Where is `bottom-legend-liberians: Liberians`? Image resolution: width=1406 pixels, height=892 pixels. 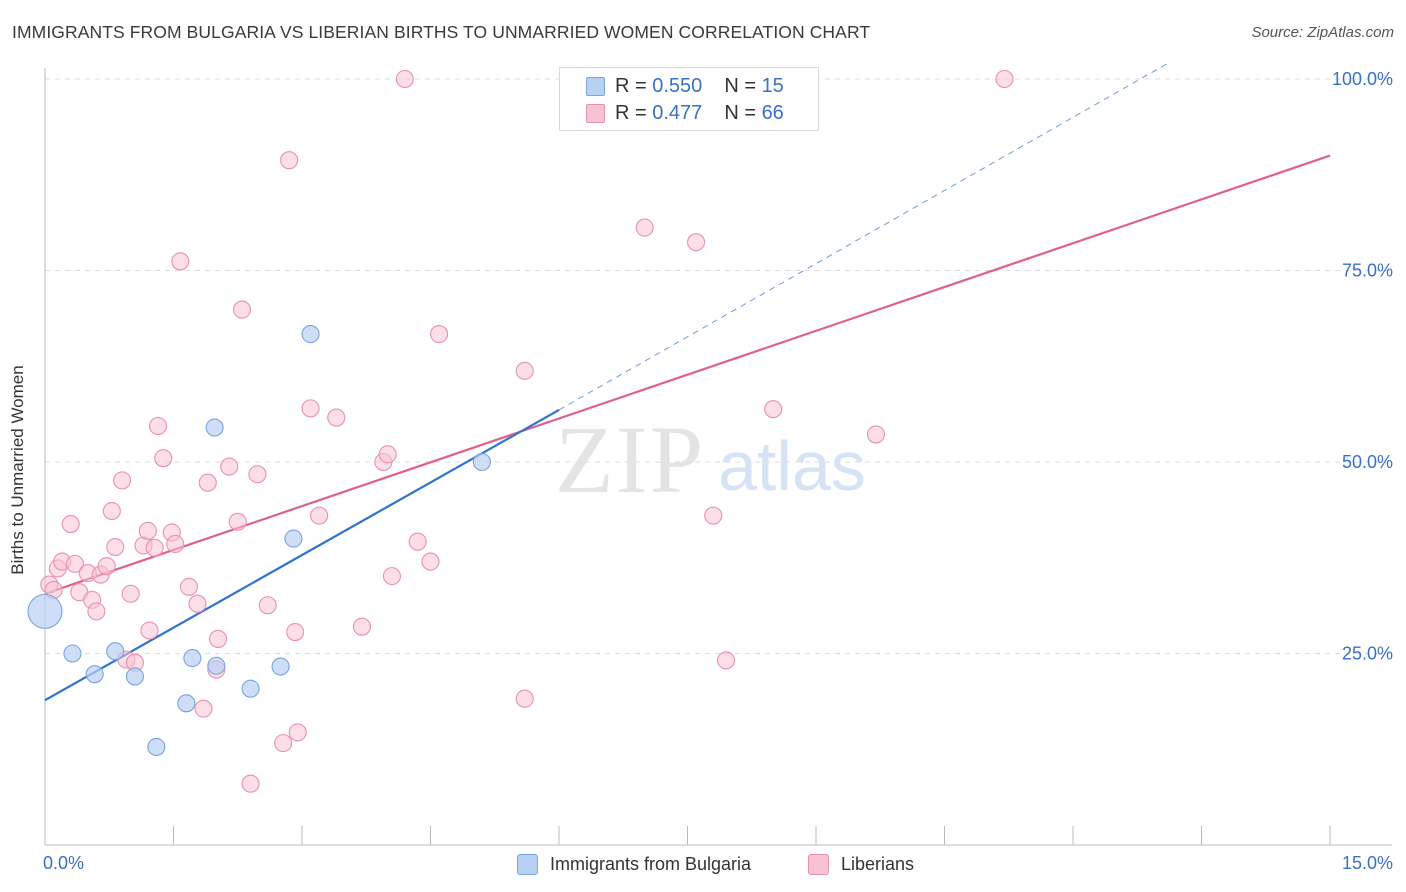
bottom-legend-liberians: Liberians is located at coordinates (861, 864).